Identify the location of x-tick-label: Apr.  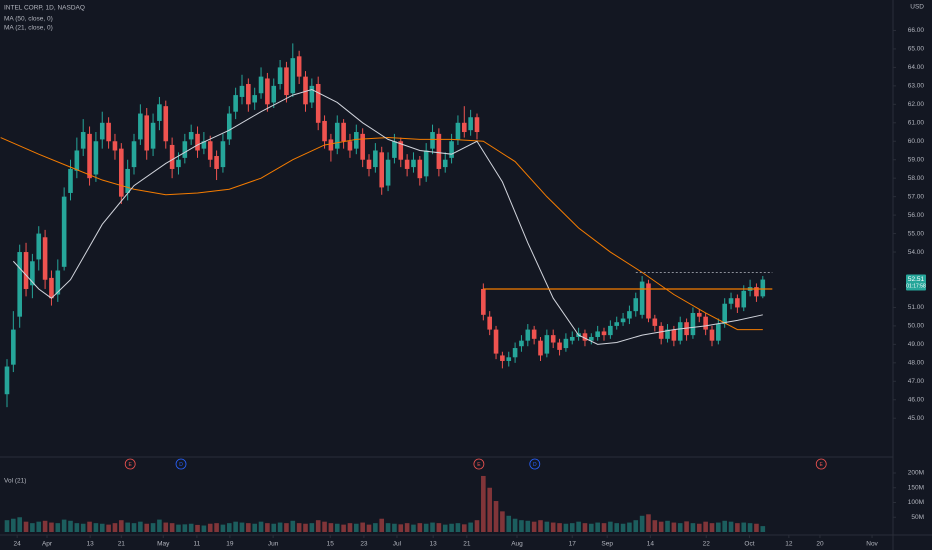
(47, 544).